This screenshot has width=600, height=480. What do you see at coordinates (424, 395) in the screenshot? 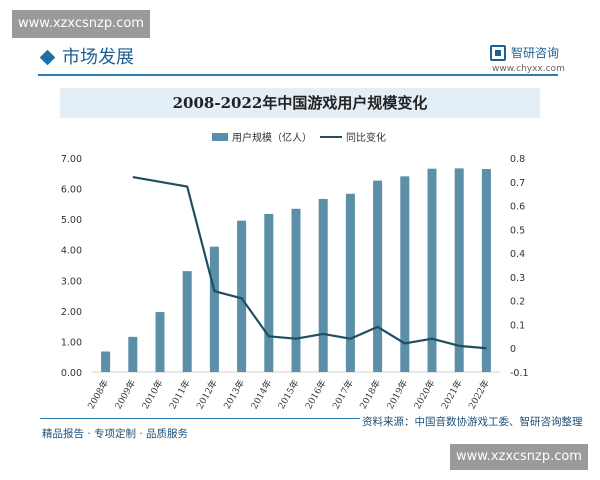
I see `x-tick-label: 2020年` at bounding box center [424, 395].